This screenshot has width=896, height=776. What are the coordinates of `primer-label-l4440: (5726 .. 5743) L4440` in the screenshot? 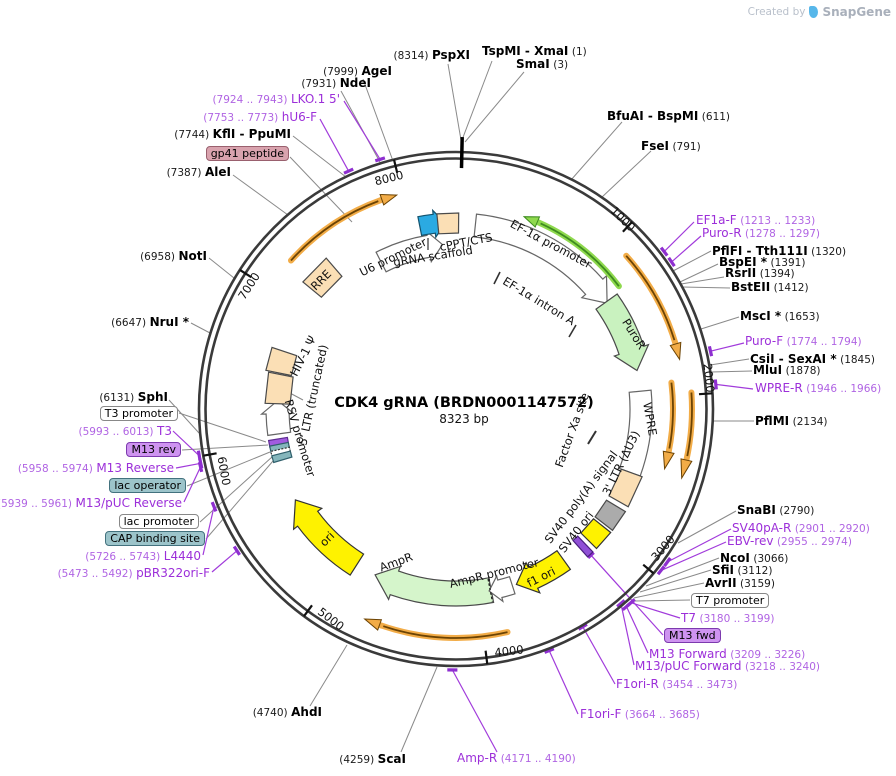 It's located at (143, 556).